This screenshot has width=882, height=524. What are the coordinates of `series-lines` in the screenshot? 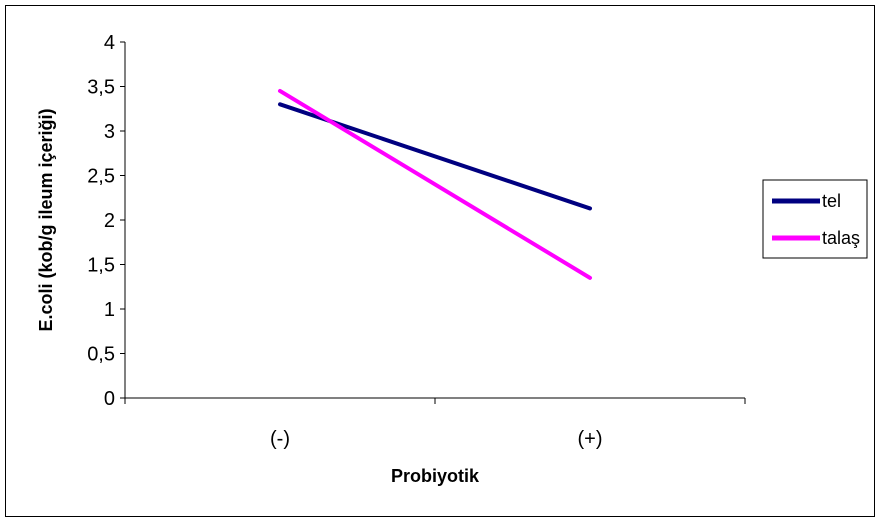 It's located at (435, 184).